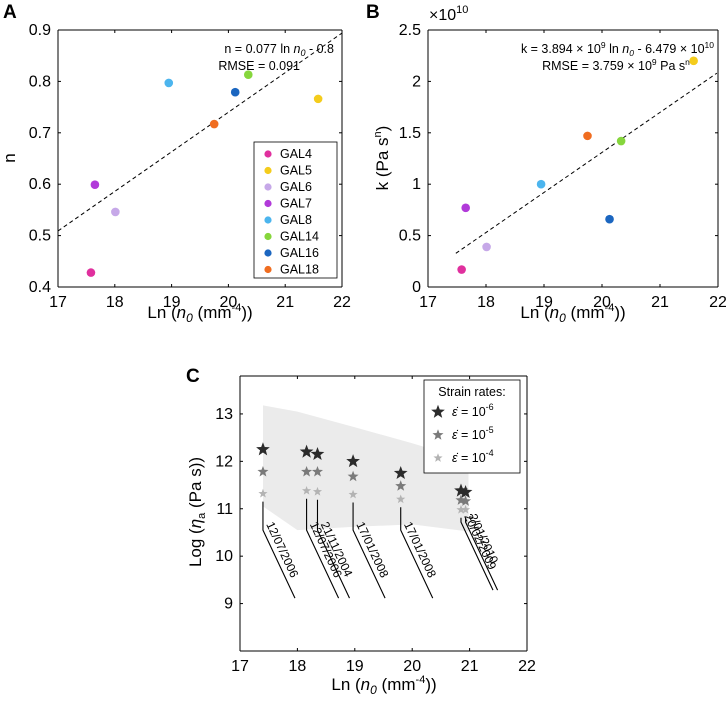 The height and width of the screenshot is (711, 726). I want to click on legend-marker-gal5, so click(268, 170).